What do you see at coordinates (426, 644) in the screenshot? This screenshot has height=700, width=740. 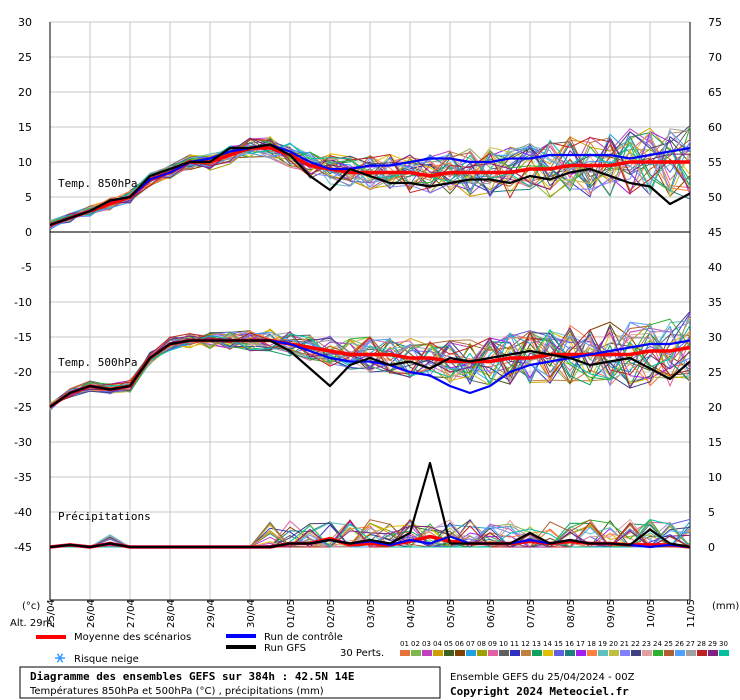 I see `pert-label: 03` at bounding box center [426, 644].